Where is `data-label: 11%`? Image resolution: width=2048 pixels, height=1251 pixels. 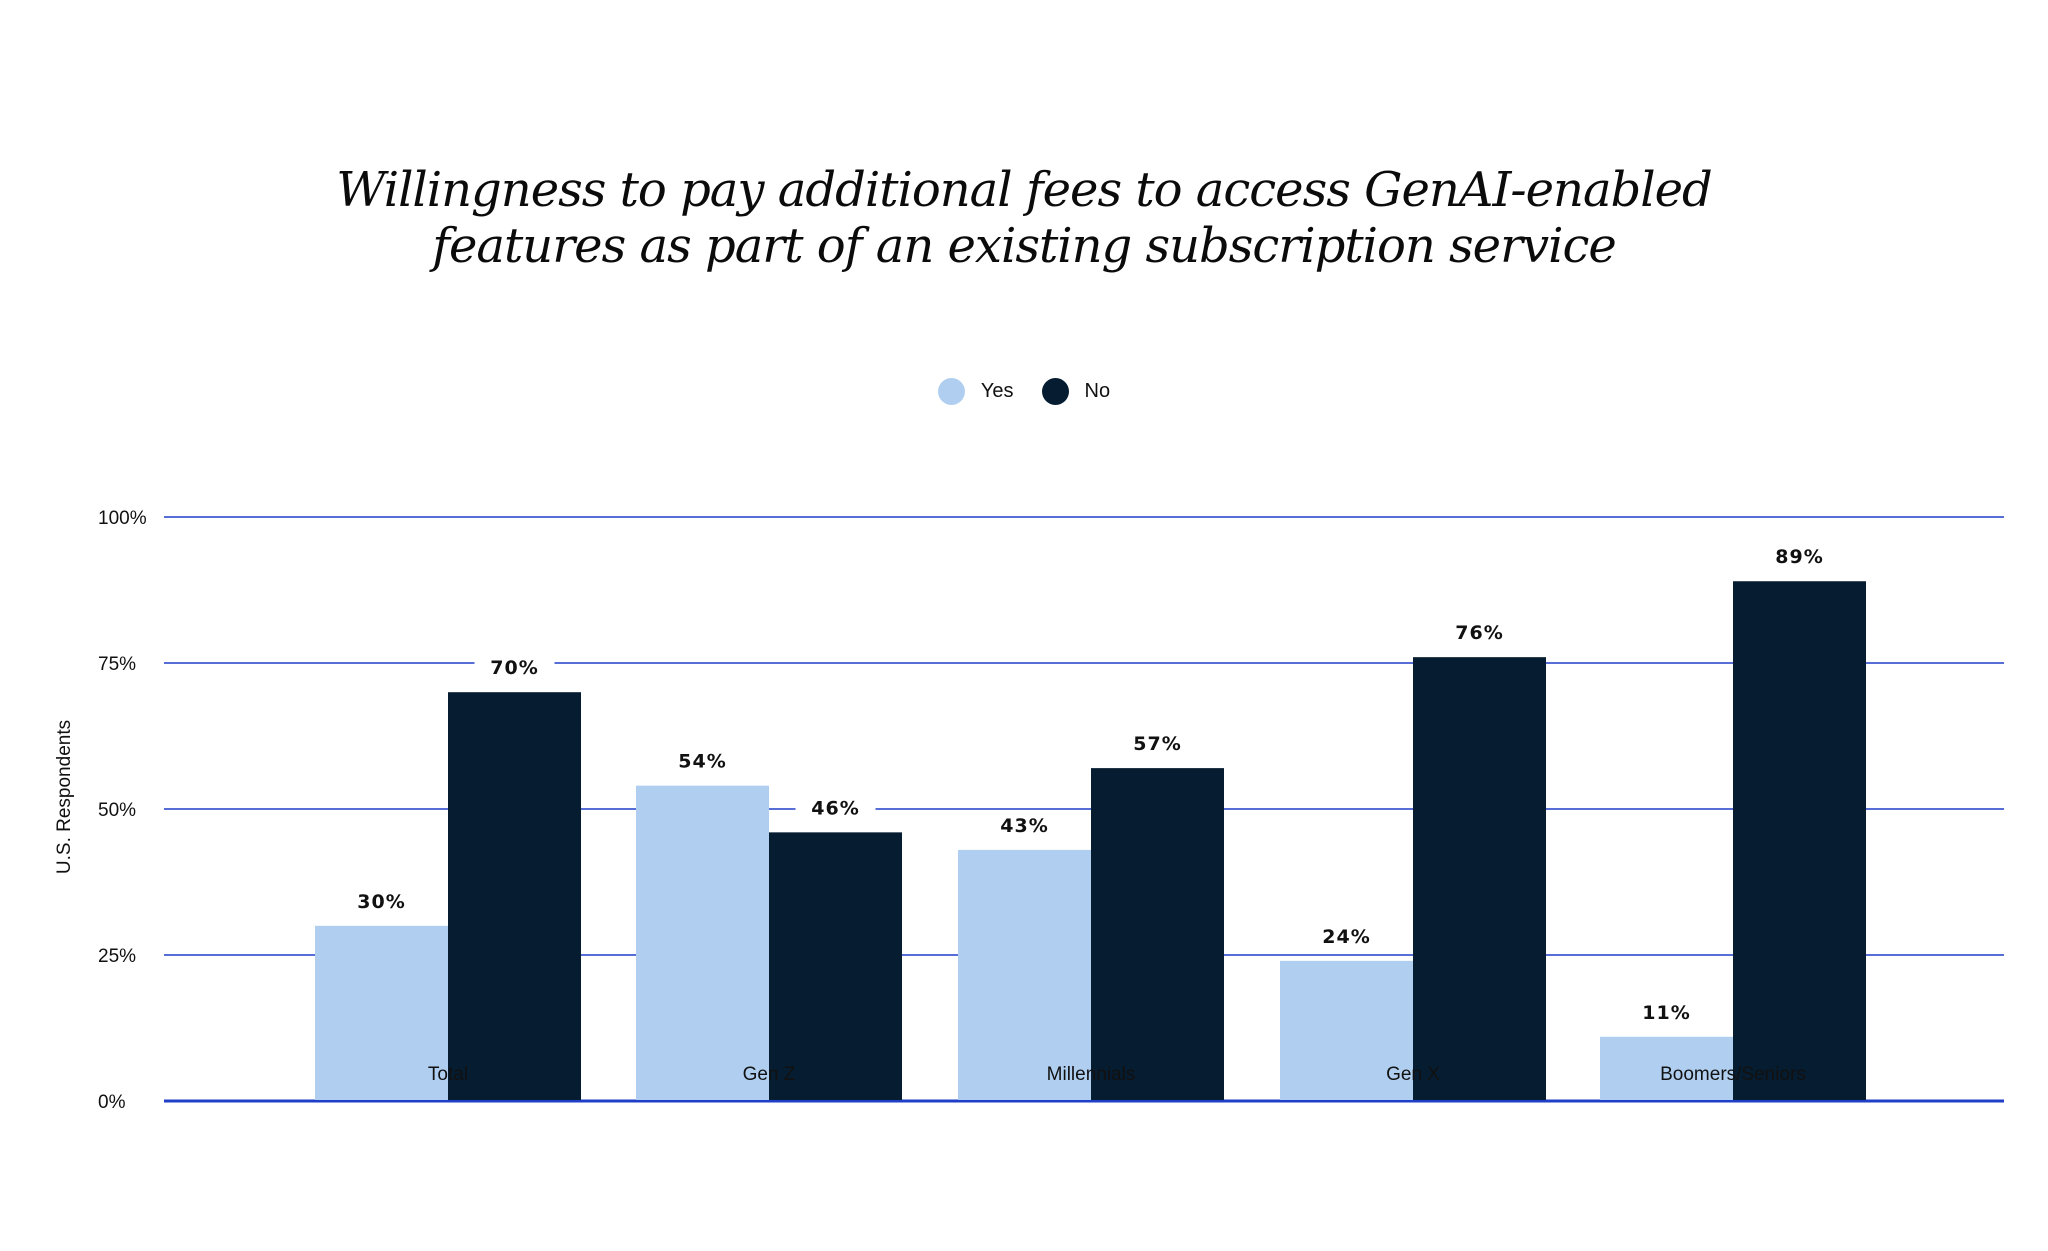
data-label: 11% is located at coordinates (1666, 1013).